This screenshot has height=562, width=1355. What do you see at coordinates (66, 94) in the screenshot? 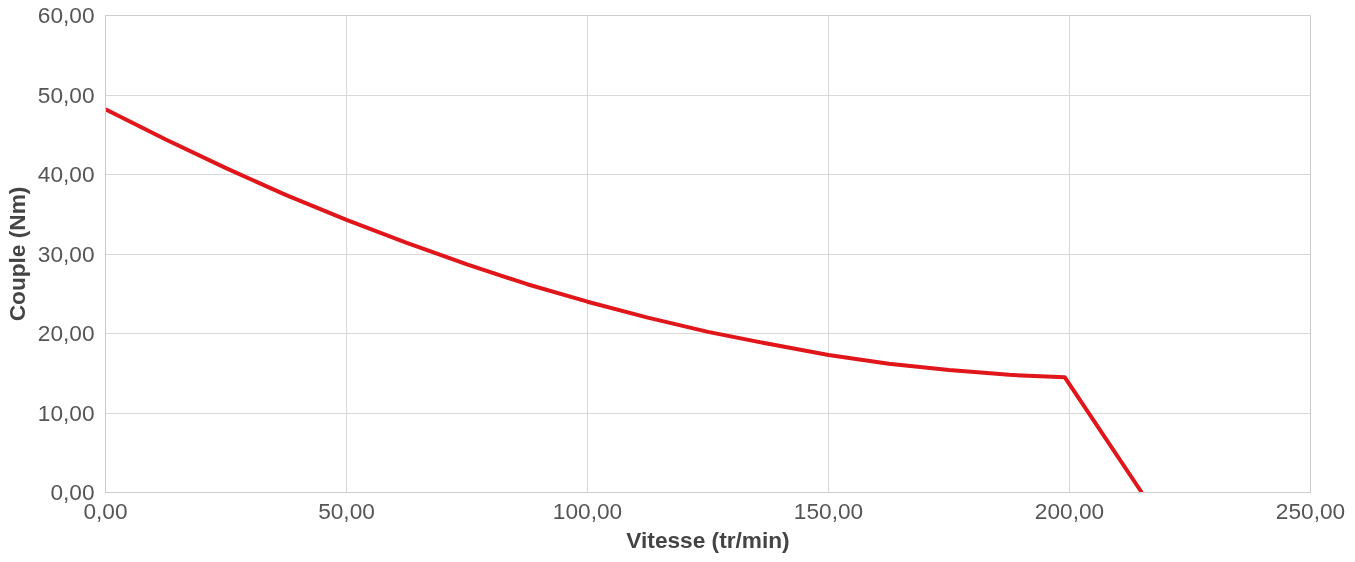
I see `y-tick-label: 50,00` at bounding box center [66, 94].